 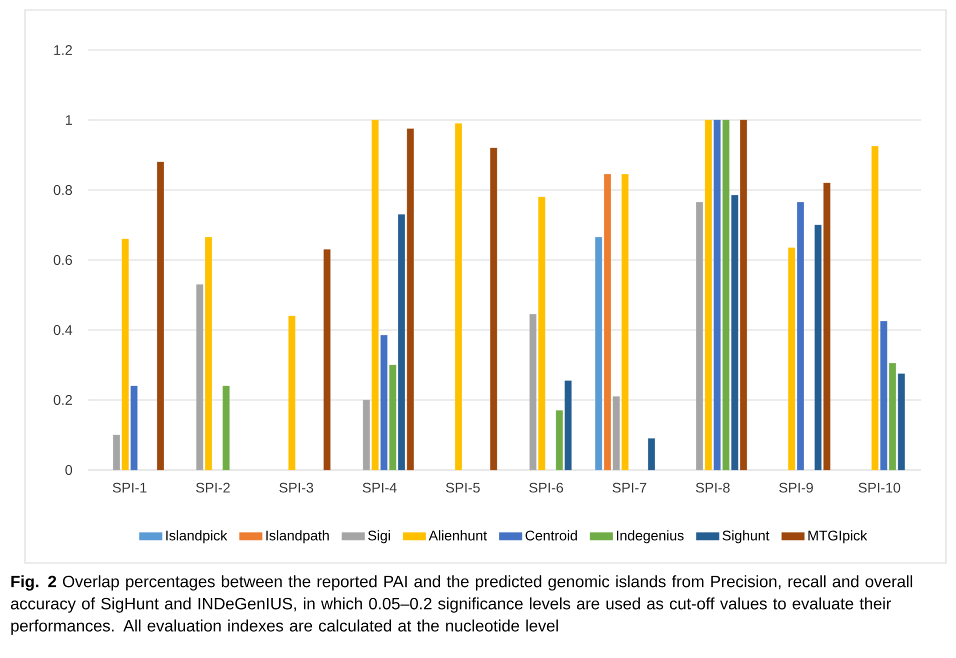 I want to click on y-tick-label: 0.8, so click(x=63, y=190).